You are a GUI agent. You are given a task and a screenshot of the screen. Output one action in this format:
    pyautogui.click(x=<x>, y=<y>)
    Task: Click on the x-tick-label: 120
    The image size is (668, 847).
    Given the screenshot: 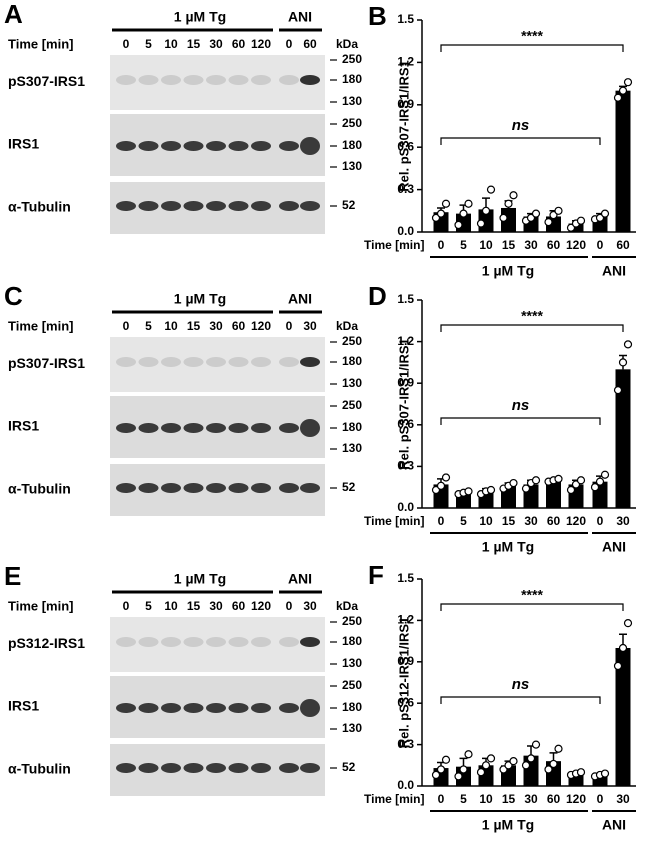 What is the action you would take?
    pyautogui.click(x=576, y=245)
    